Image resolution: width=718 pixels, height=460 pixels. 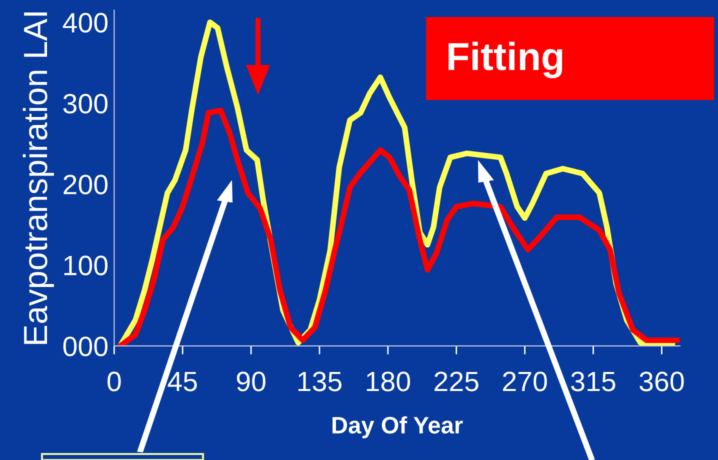 What do you see at coordinates (662, 382) in the screenshot?
I see `x-tick-label: 360` at bounding box center [662, 382].